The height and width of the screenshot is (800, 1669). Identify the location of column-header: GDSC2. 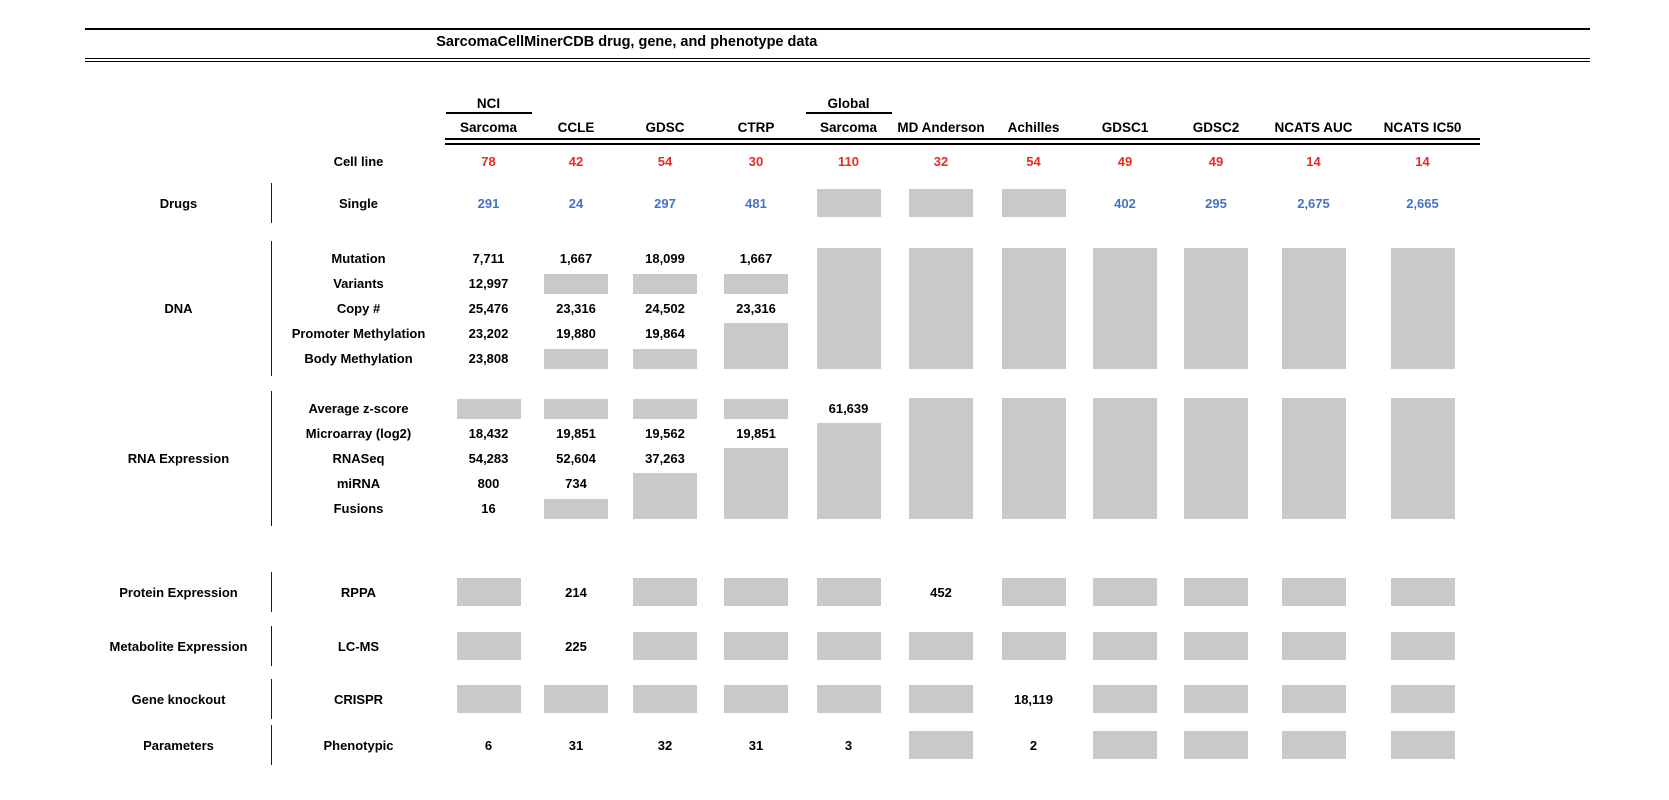
(1216, 127).